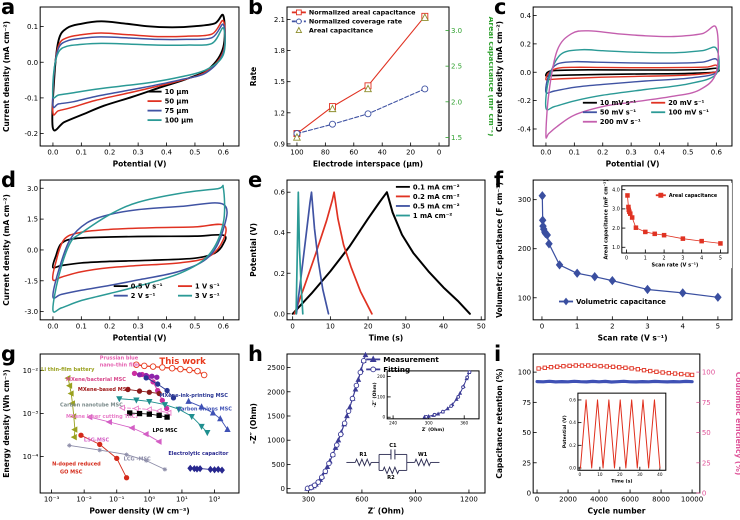  I want to click on svg-text: Prussian blue, so click(119, 359).